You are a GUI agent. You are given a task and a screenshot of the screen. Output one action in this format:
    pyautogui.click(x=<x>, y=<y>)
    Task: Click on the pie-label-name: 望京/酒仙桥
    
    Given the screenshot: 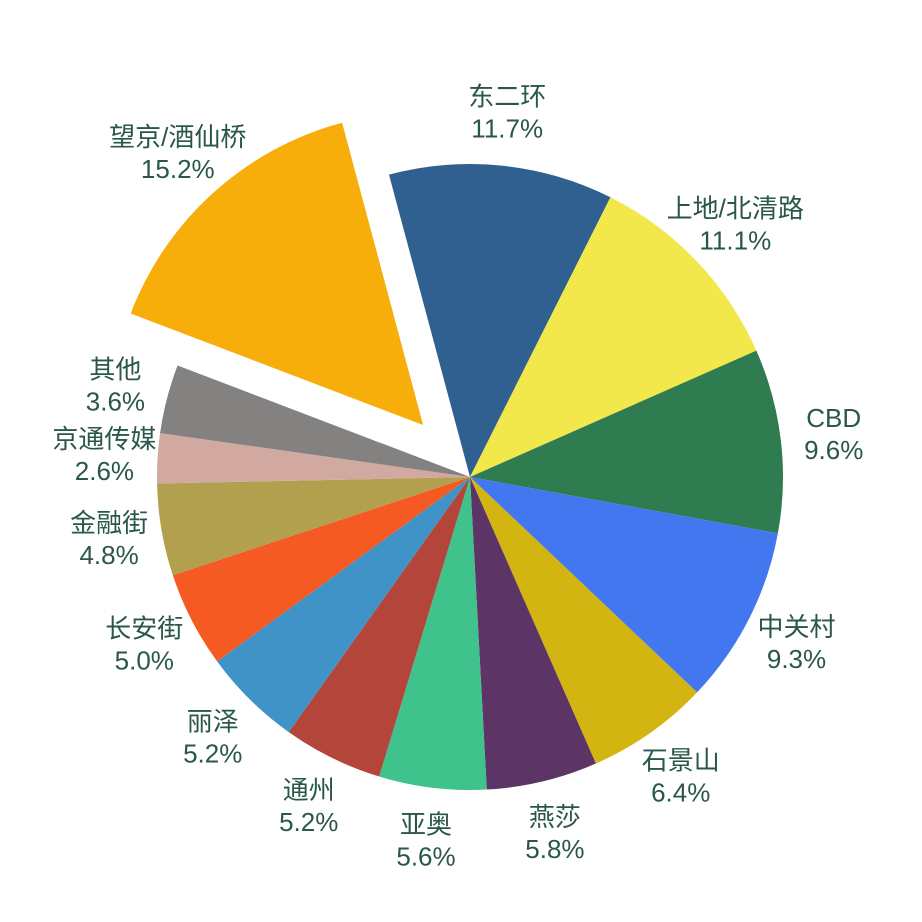 What is the action you would take?
    pyautogui.click(x=177, y=137)
    